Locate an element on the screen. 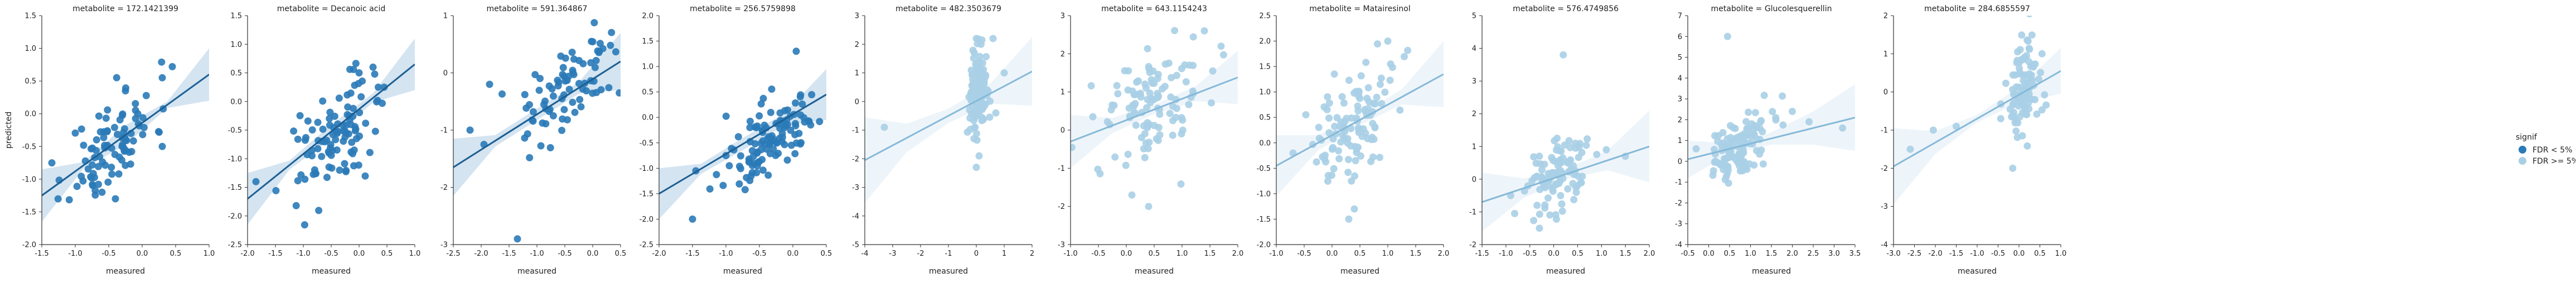 The width and height of the screenshot is (2576, 282). y-tick-label: -1.5 is located at coordinates (647, 194).